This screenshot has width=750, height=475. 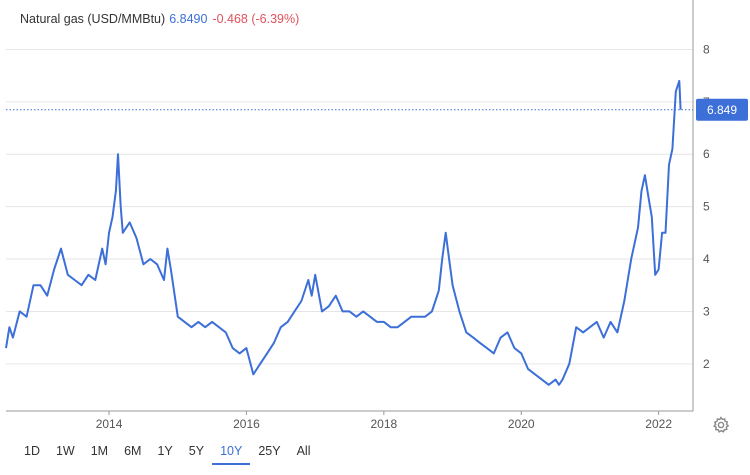 What do you see at coordinates (706, 259) in the screenshot?
I see `y-tick-label: 4` at bounding box center [706, 259].